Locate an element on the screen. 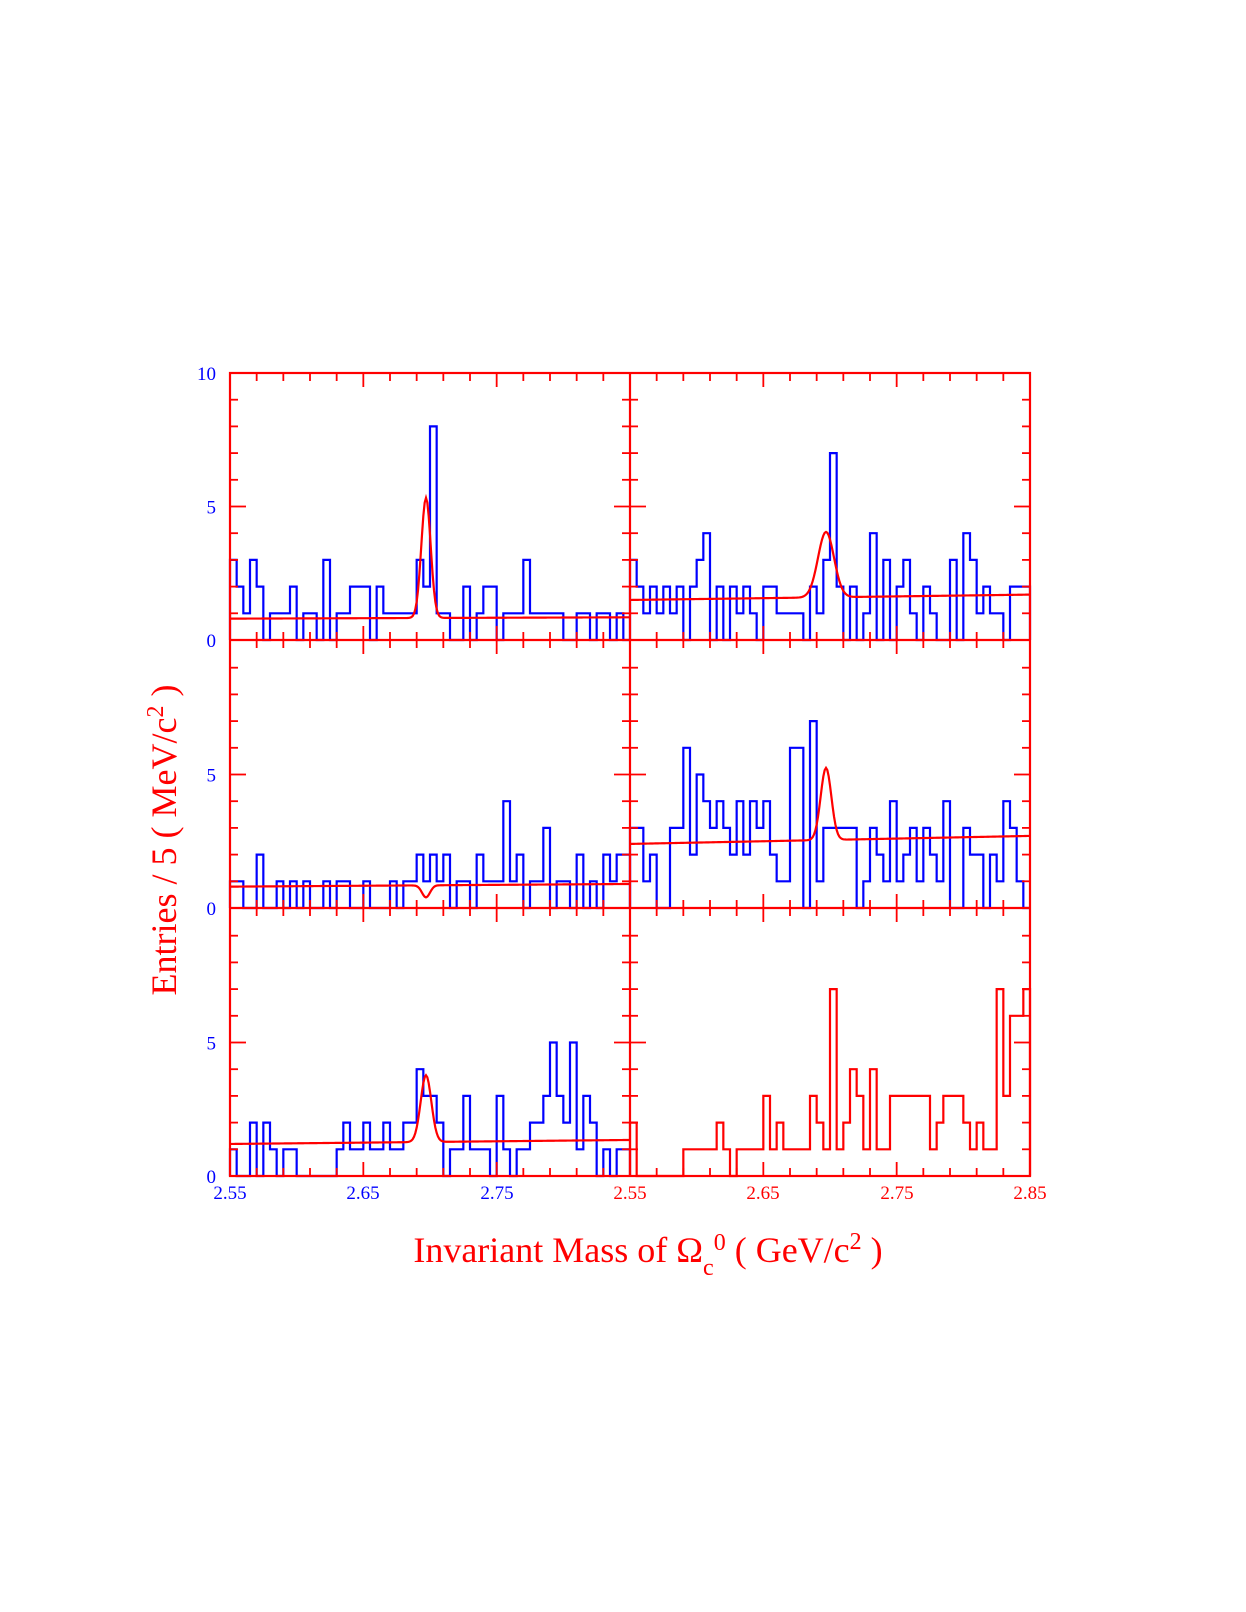  fit-curve-top-right is located at coordinates (830, 566).